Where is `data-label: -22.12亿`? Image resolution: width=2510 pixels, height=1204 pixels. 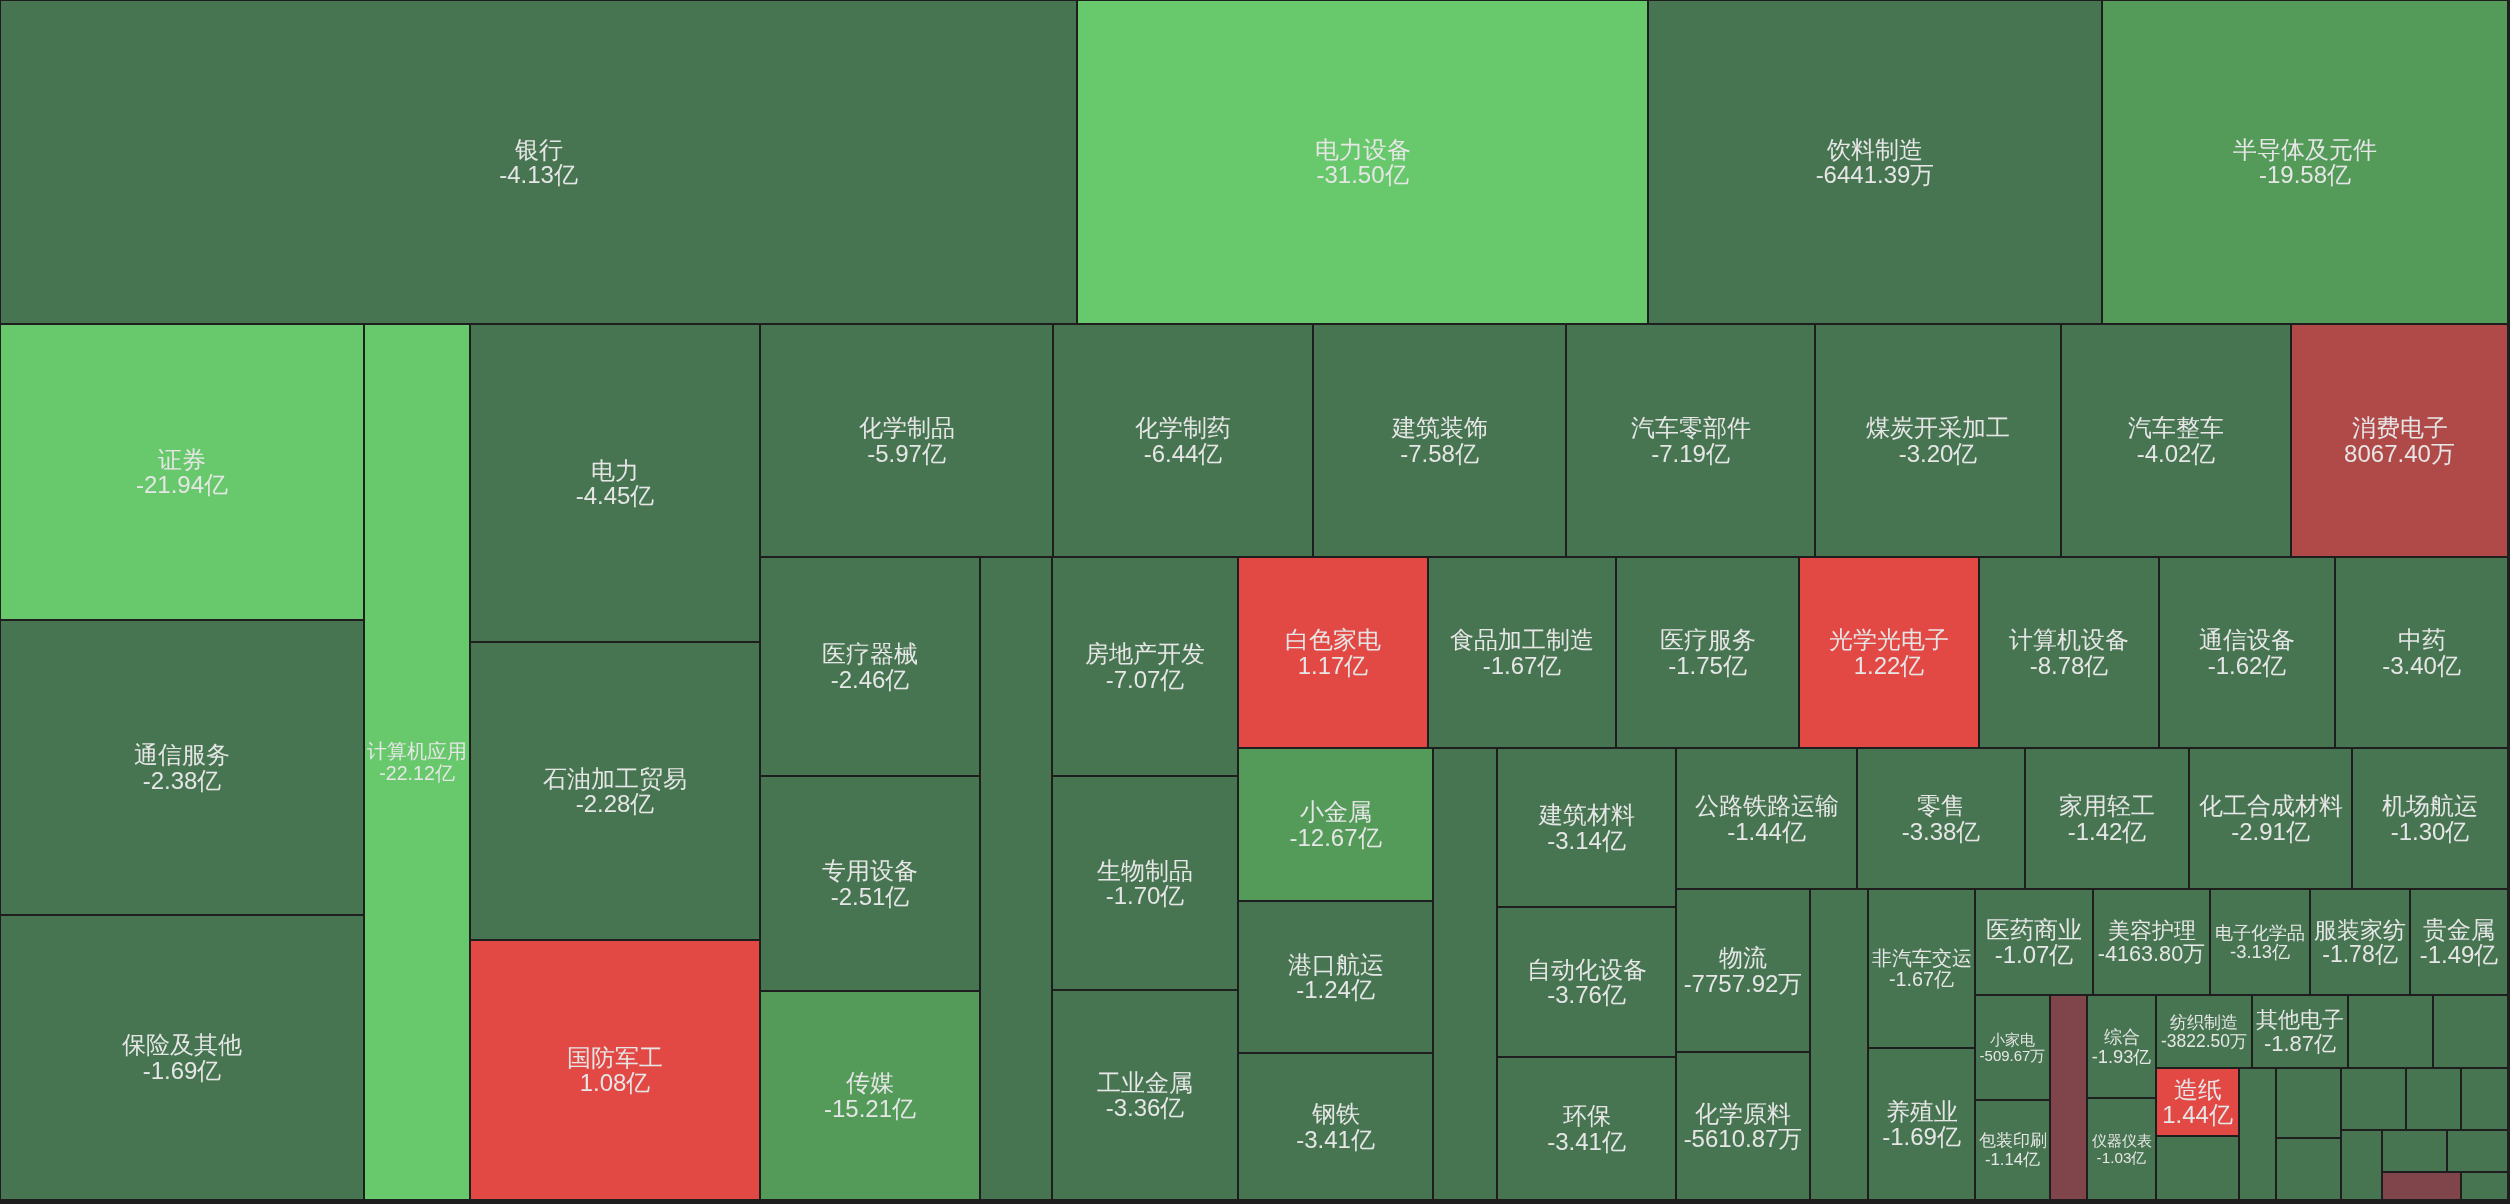 data-label: -22.12亿 is located at coordinates (417, 772).